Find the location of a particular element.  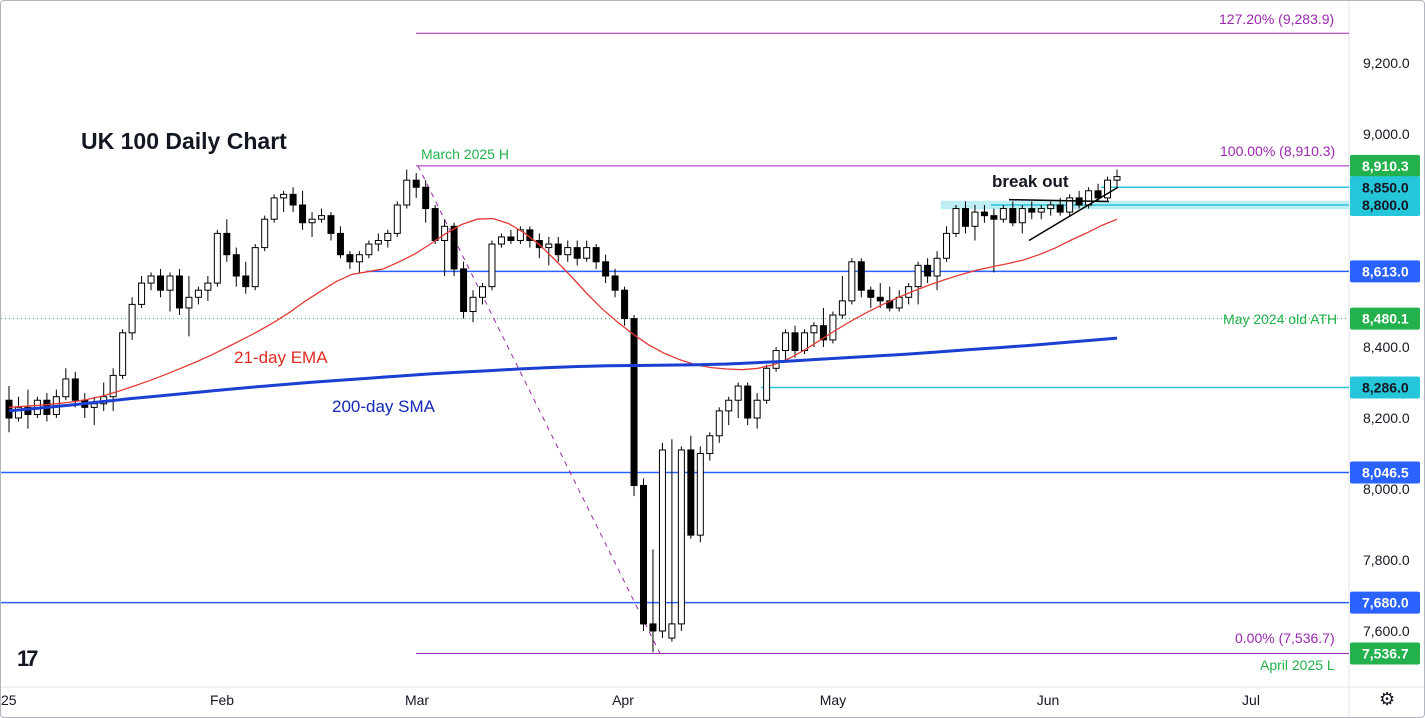

price-tag-label: 8,800.0 is located at coordinates (1385, 205).